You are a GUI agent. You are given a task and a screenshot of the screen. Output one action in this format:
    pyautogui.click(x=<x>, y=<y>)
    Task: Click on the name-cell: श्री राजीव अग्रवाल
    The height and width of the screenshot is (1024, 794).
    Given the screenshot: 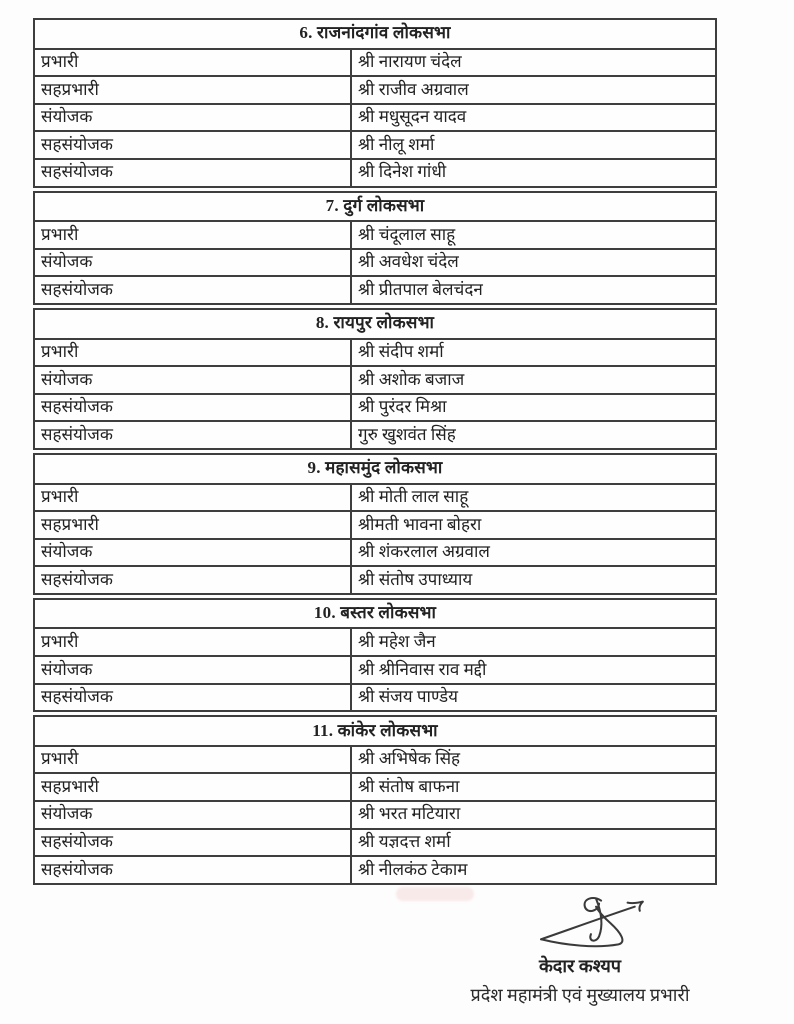 What is the action you would take?
    pyautogui.click(x=413, y=89)
    